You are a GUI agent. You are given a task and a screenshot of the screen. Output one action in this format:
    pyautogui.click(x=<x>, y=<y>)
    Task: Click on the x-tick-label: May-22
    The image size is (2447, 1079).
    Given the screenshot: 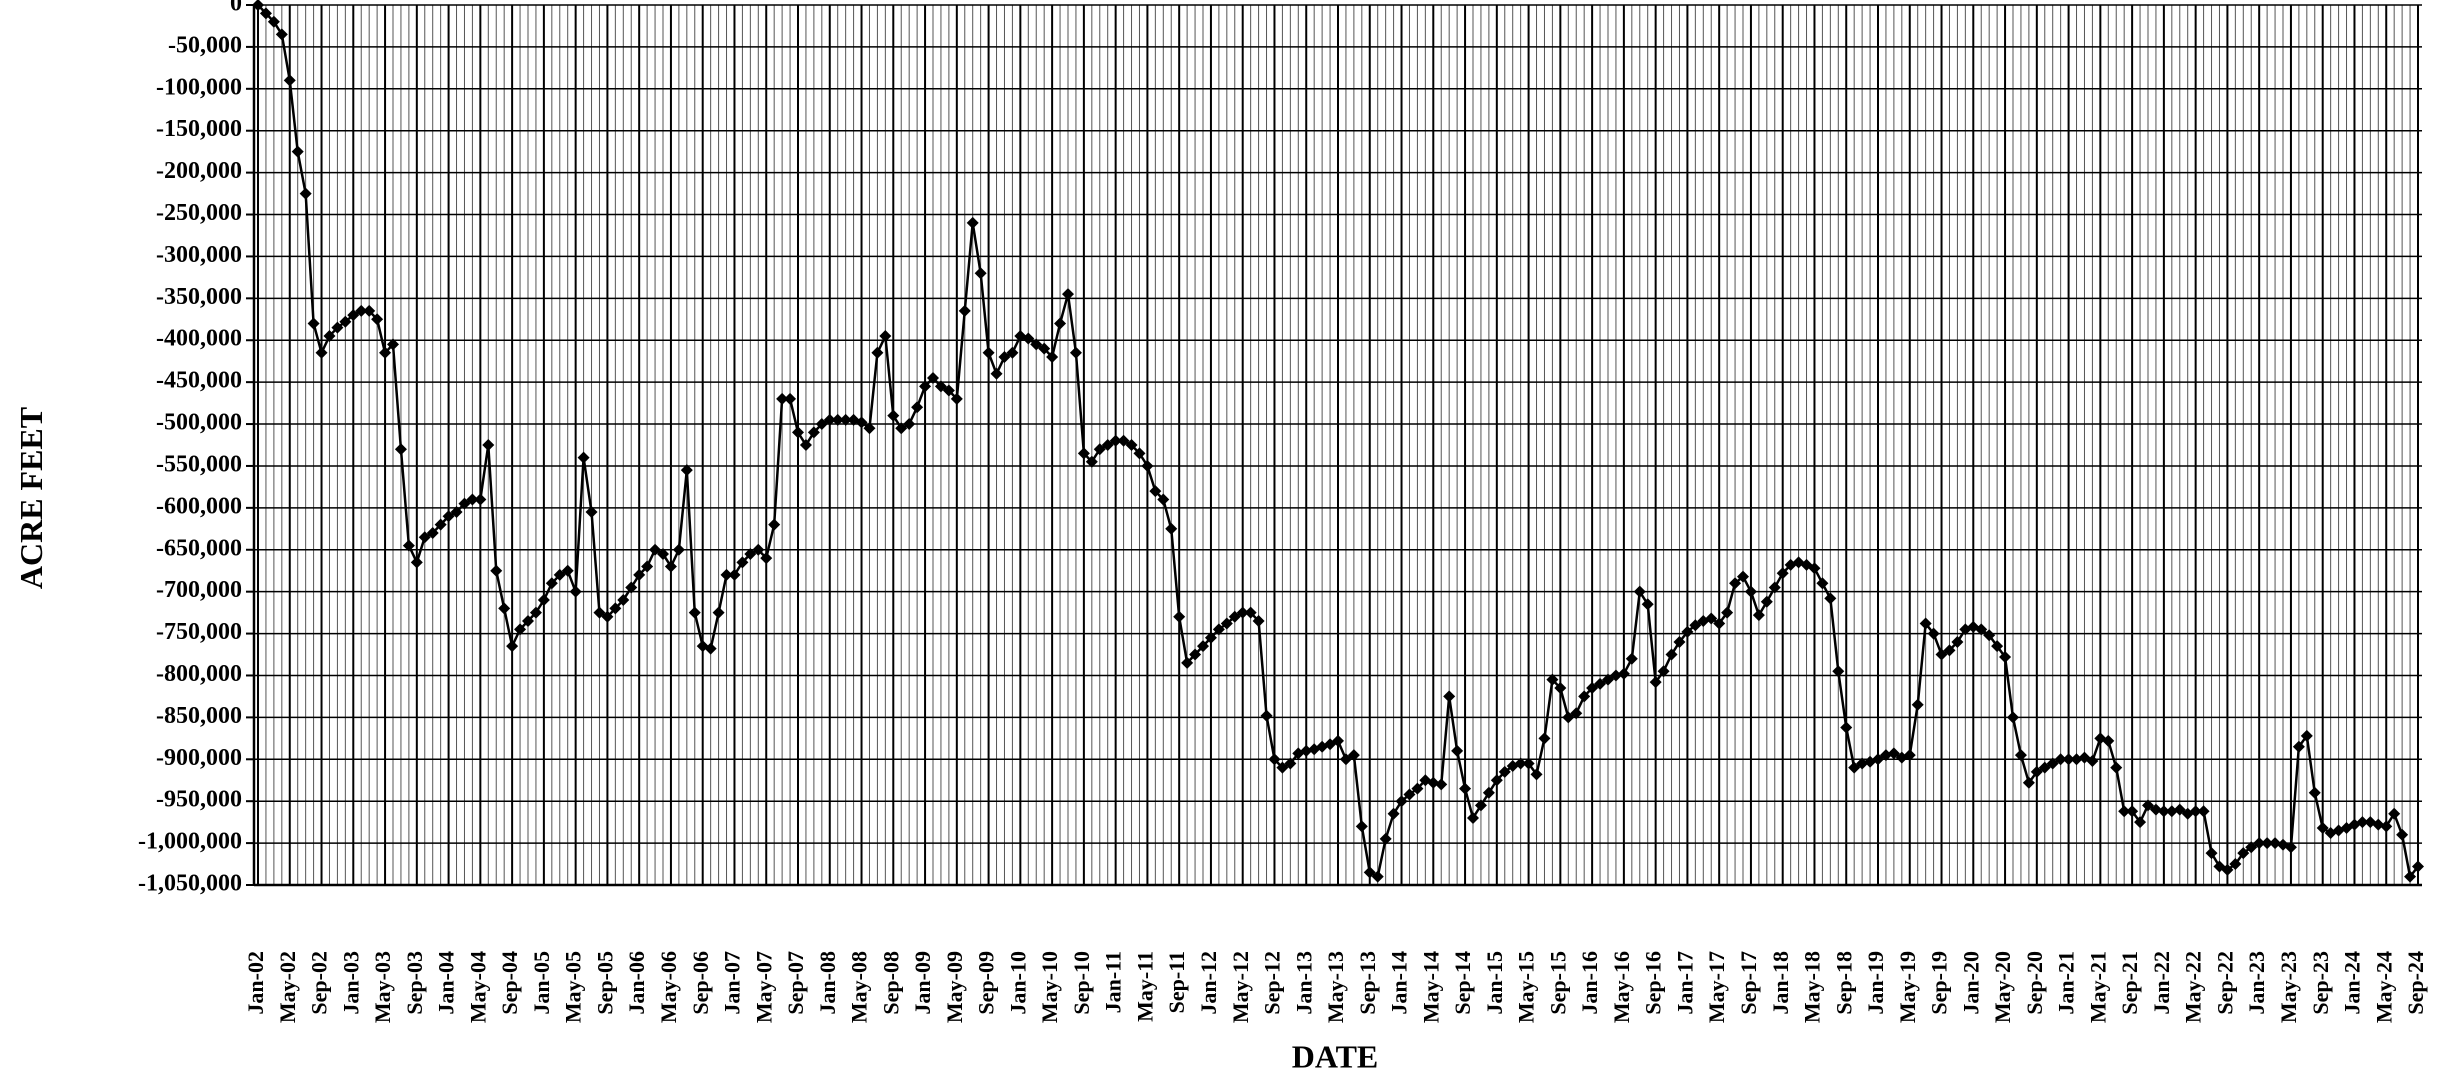 What is the action you would take?
    pyautogui.click(x=2193, y=987)
    